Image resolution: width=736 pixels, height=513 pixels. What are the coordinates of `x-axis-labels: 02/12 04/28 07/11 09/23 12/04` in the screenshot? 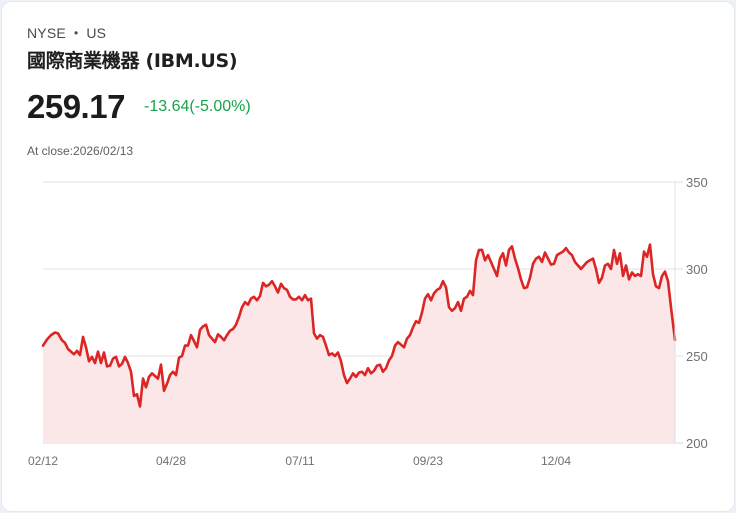 It's located at (299, 461).